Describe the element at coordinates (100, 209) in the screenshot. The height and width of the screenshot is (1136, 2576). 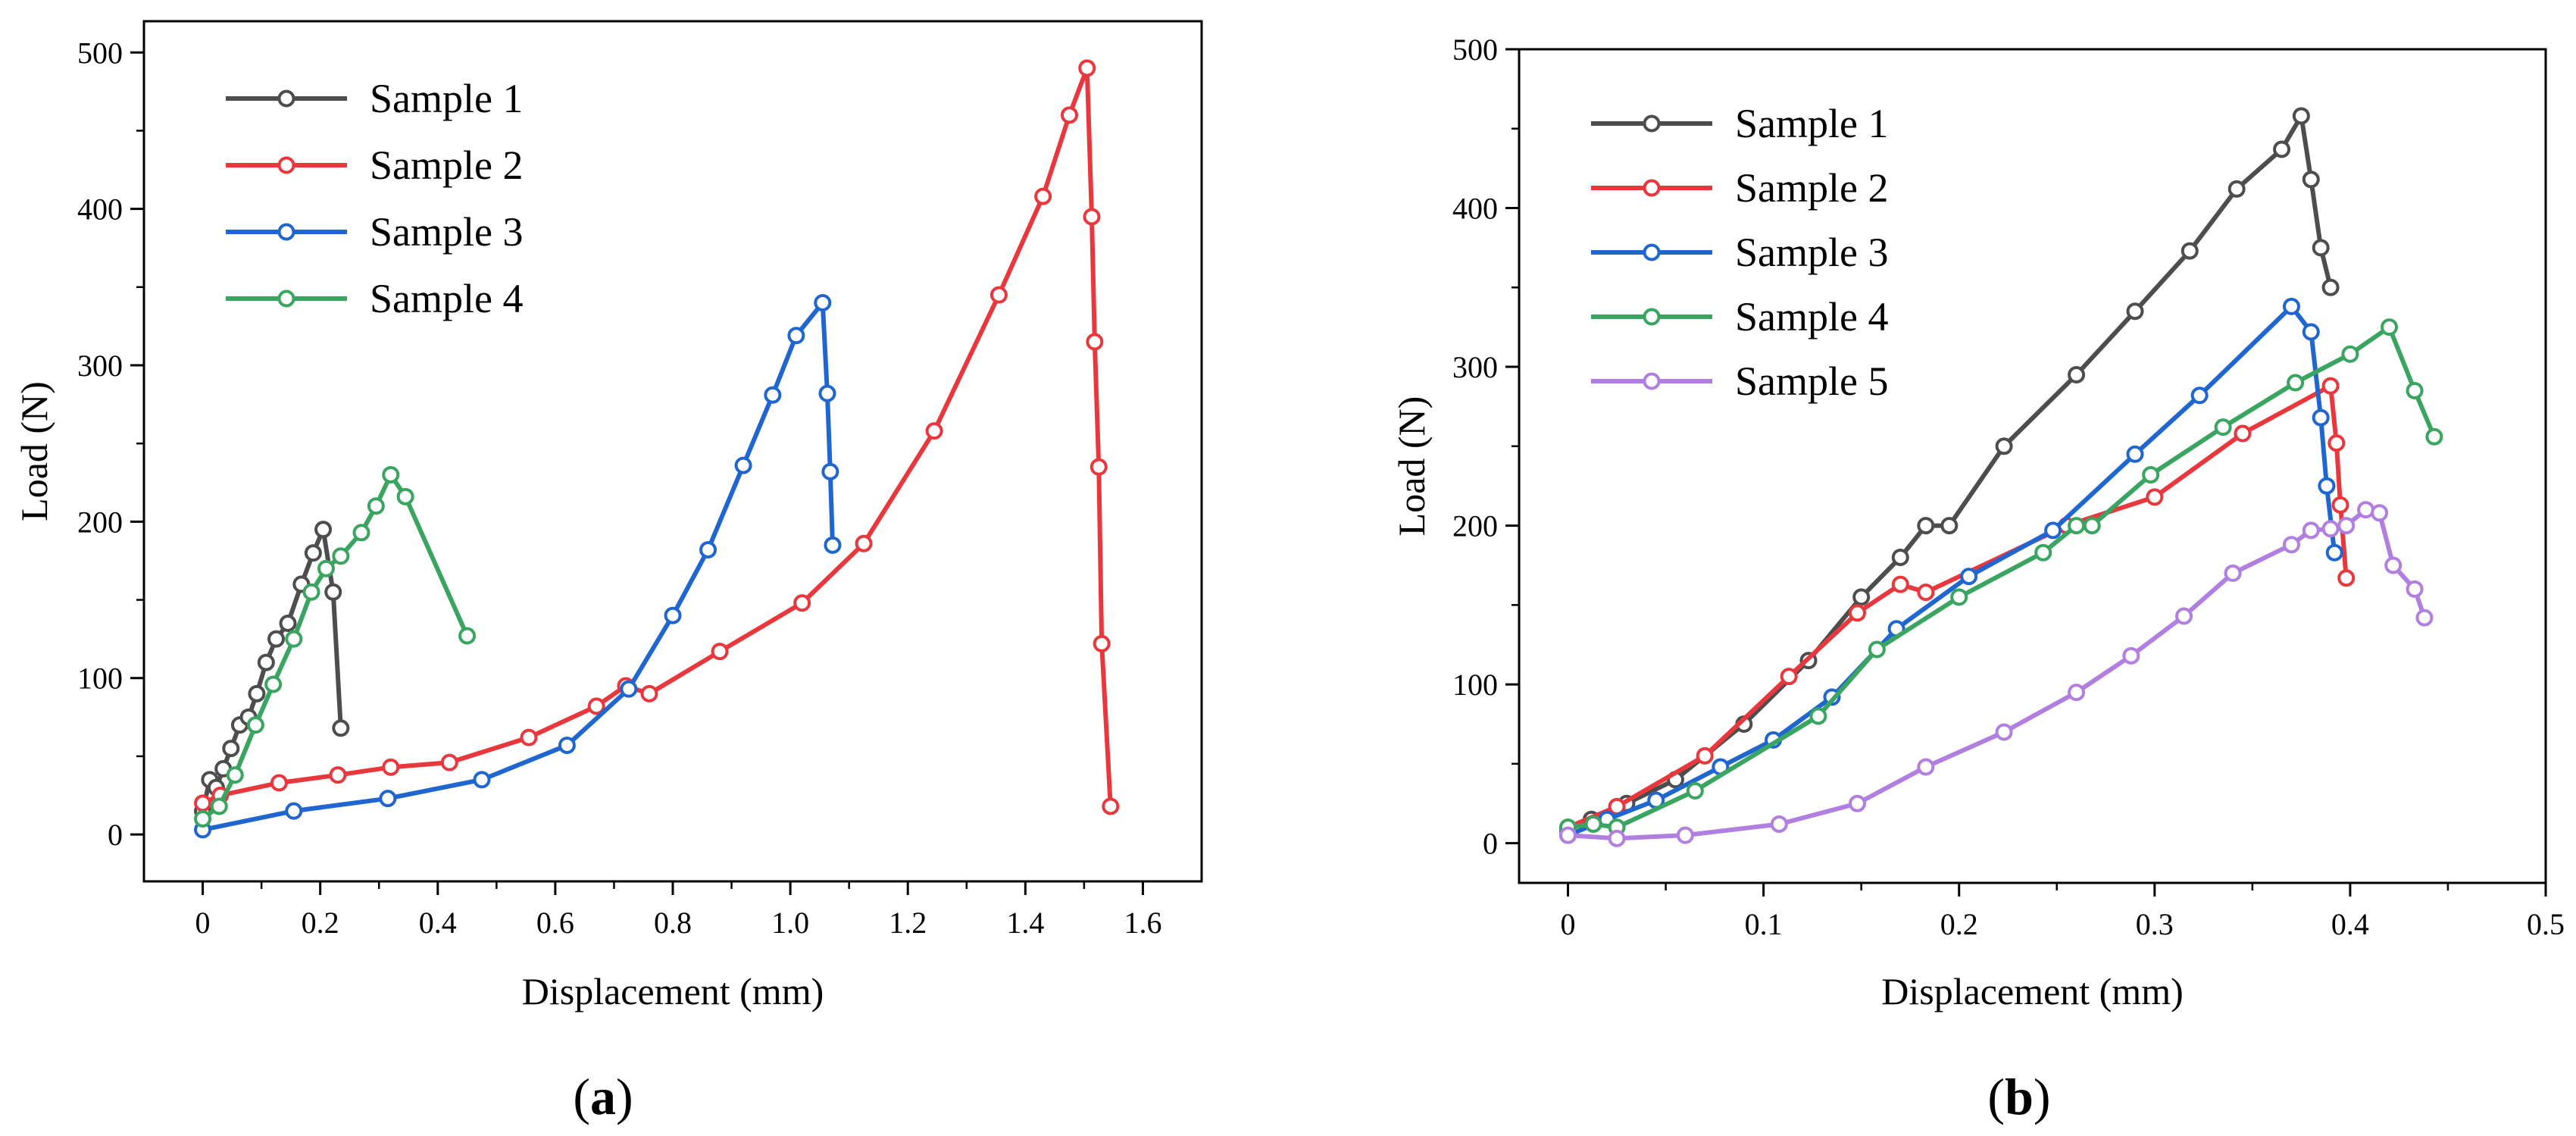
I see `y-tick-label: 400` at that location.